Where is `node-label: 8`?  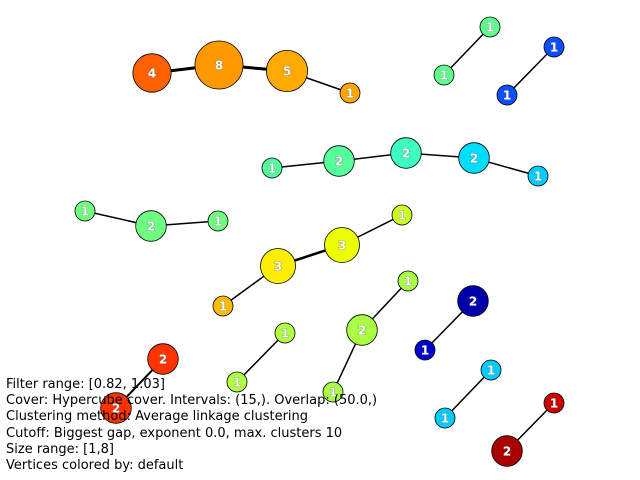
node-label: 8 is located at coordinates (219, 66).